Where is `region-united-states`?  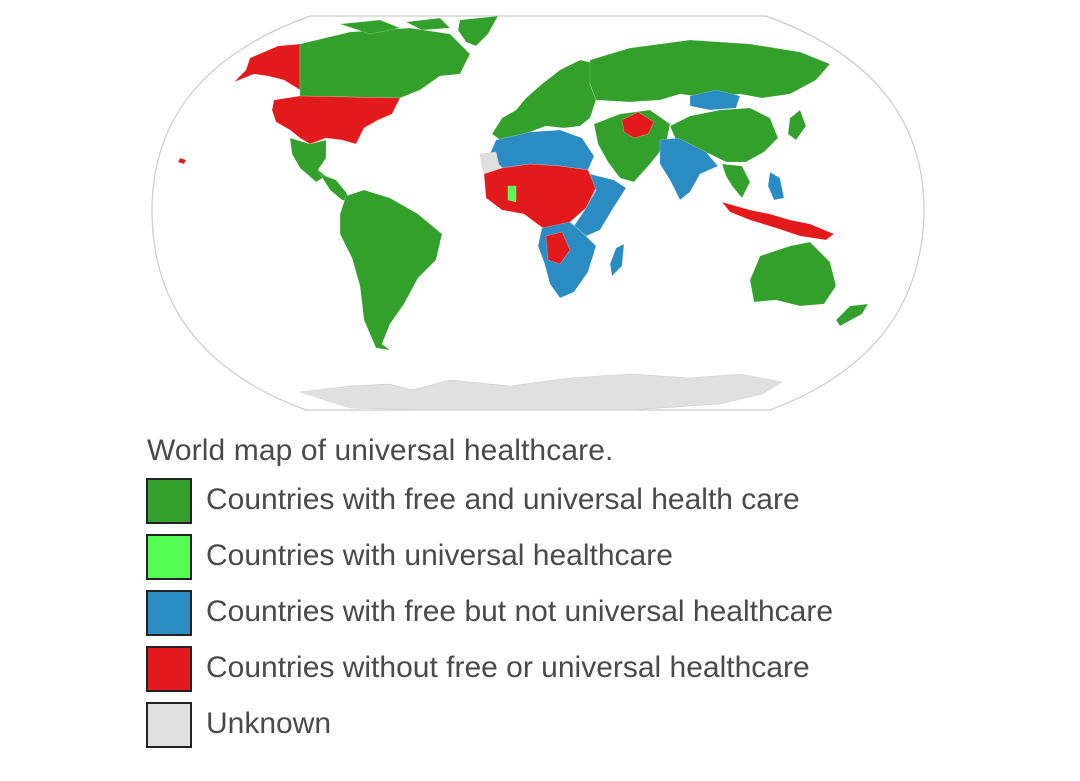
region-united-states is located at coordinates (336, 120).